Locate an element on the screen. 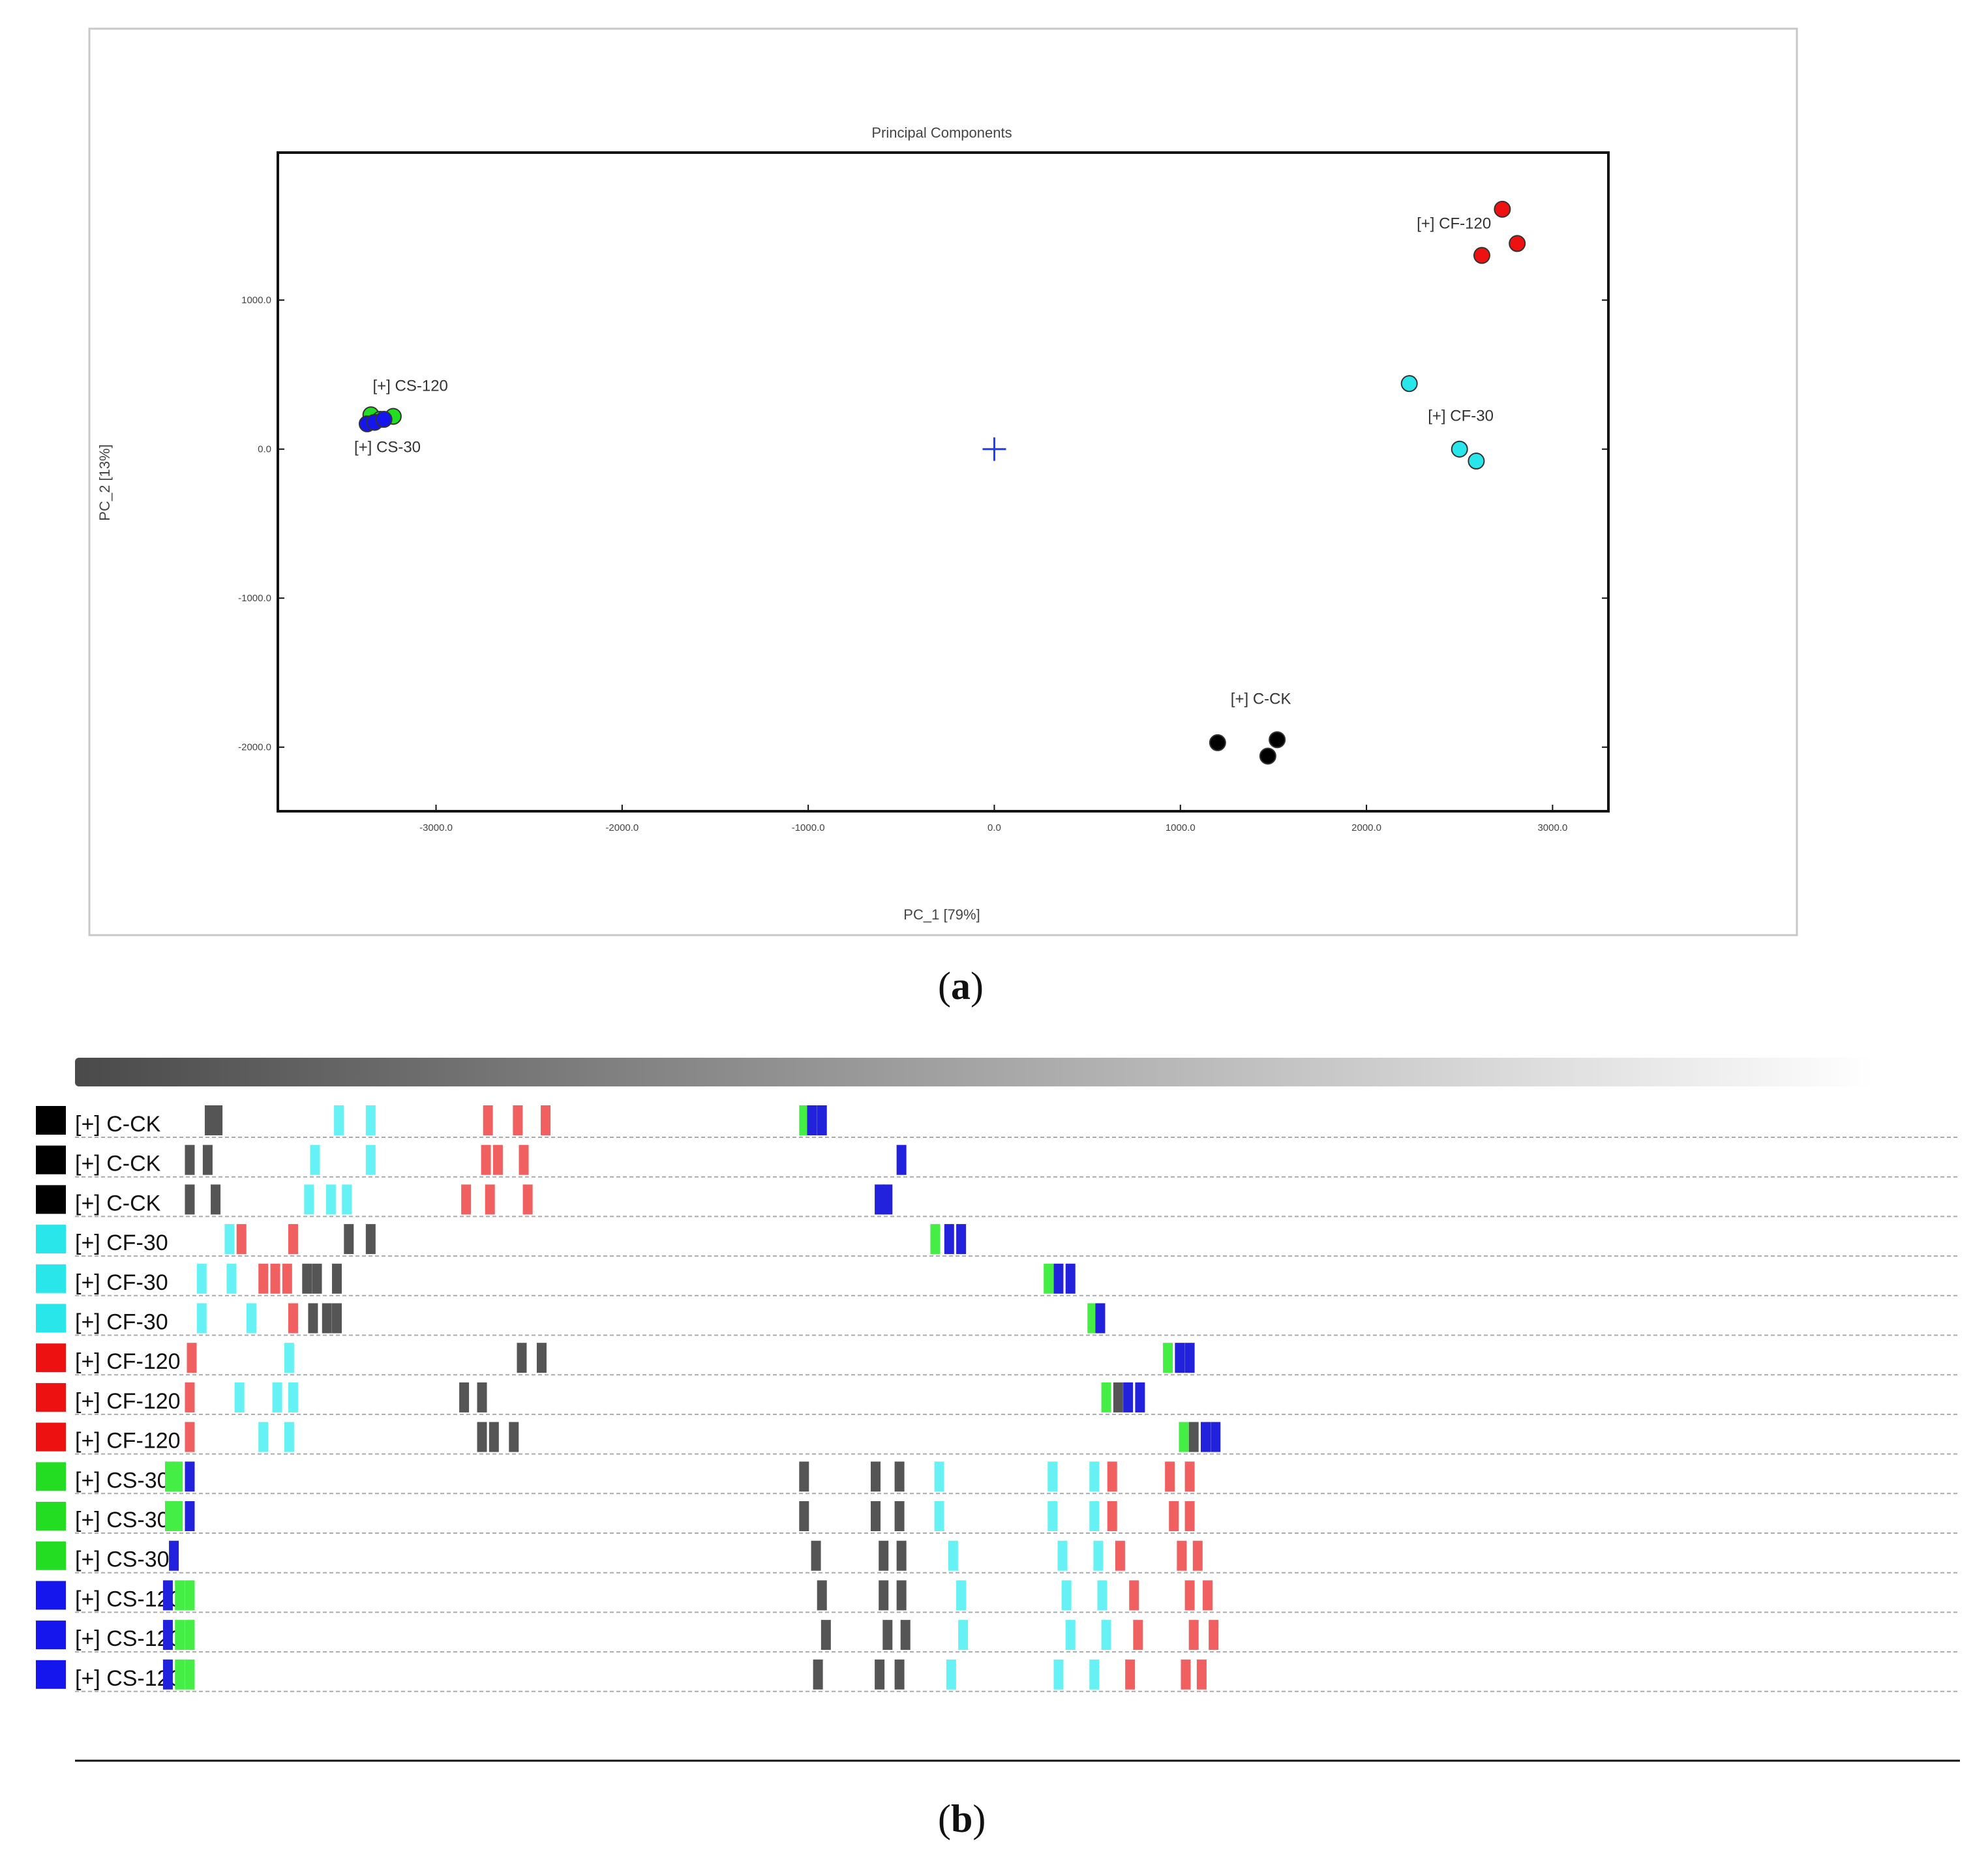 The image size is (1988, 1867). x-tick-label: 3000.0 is located at coordinates (1552, 827).